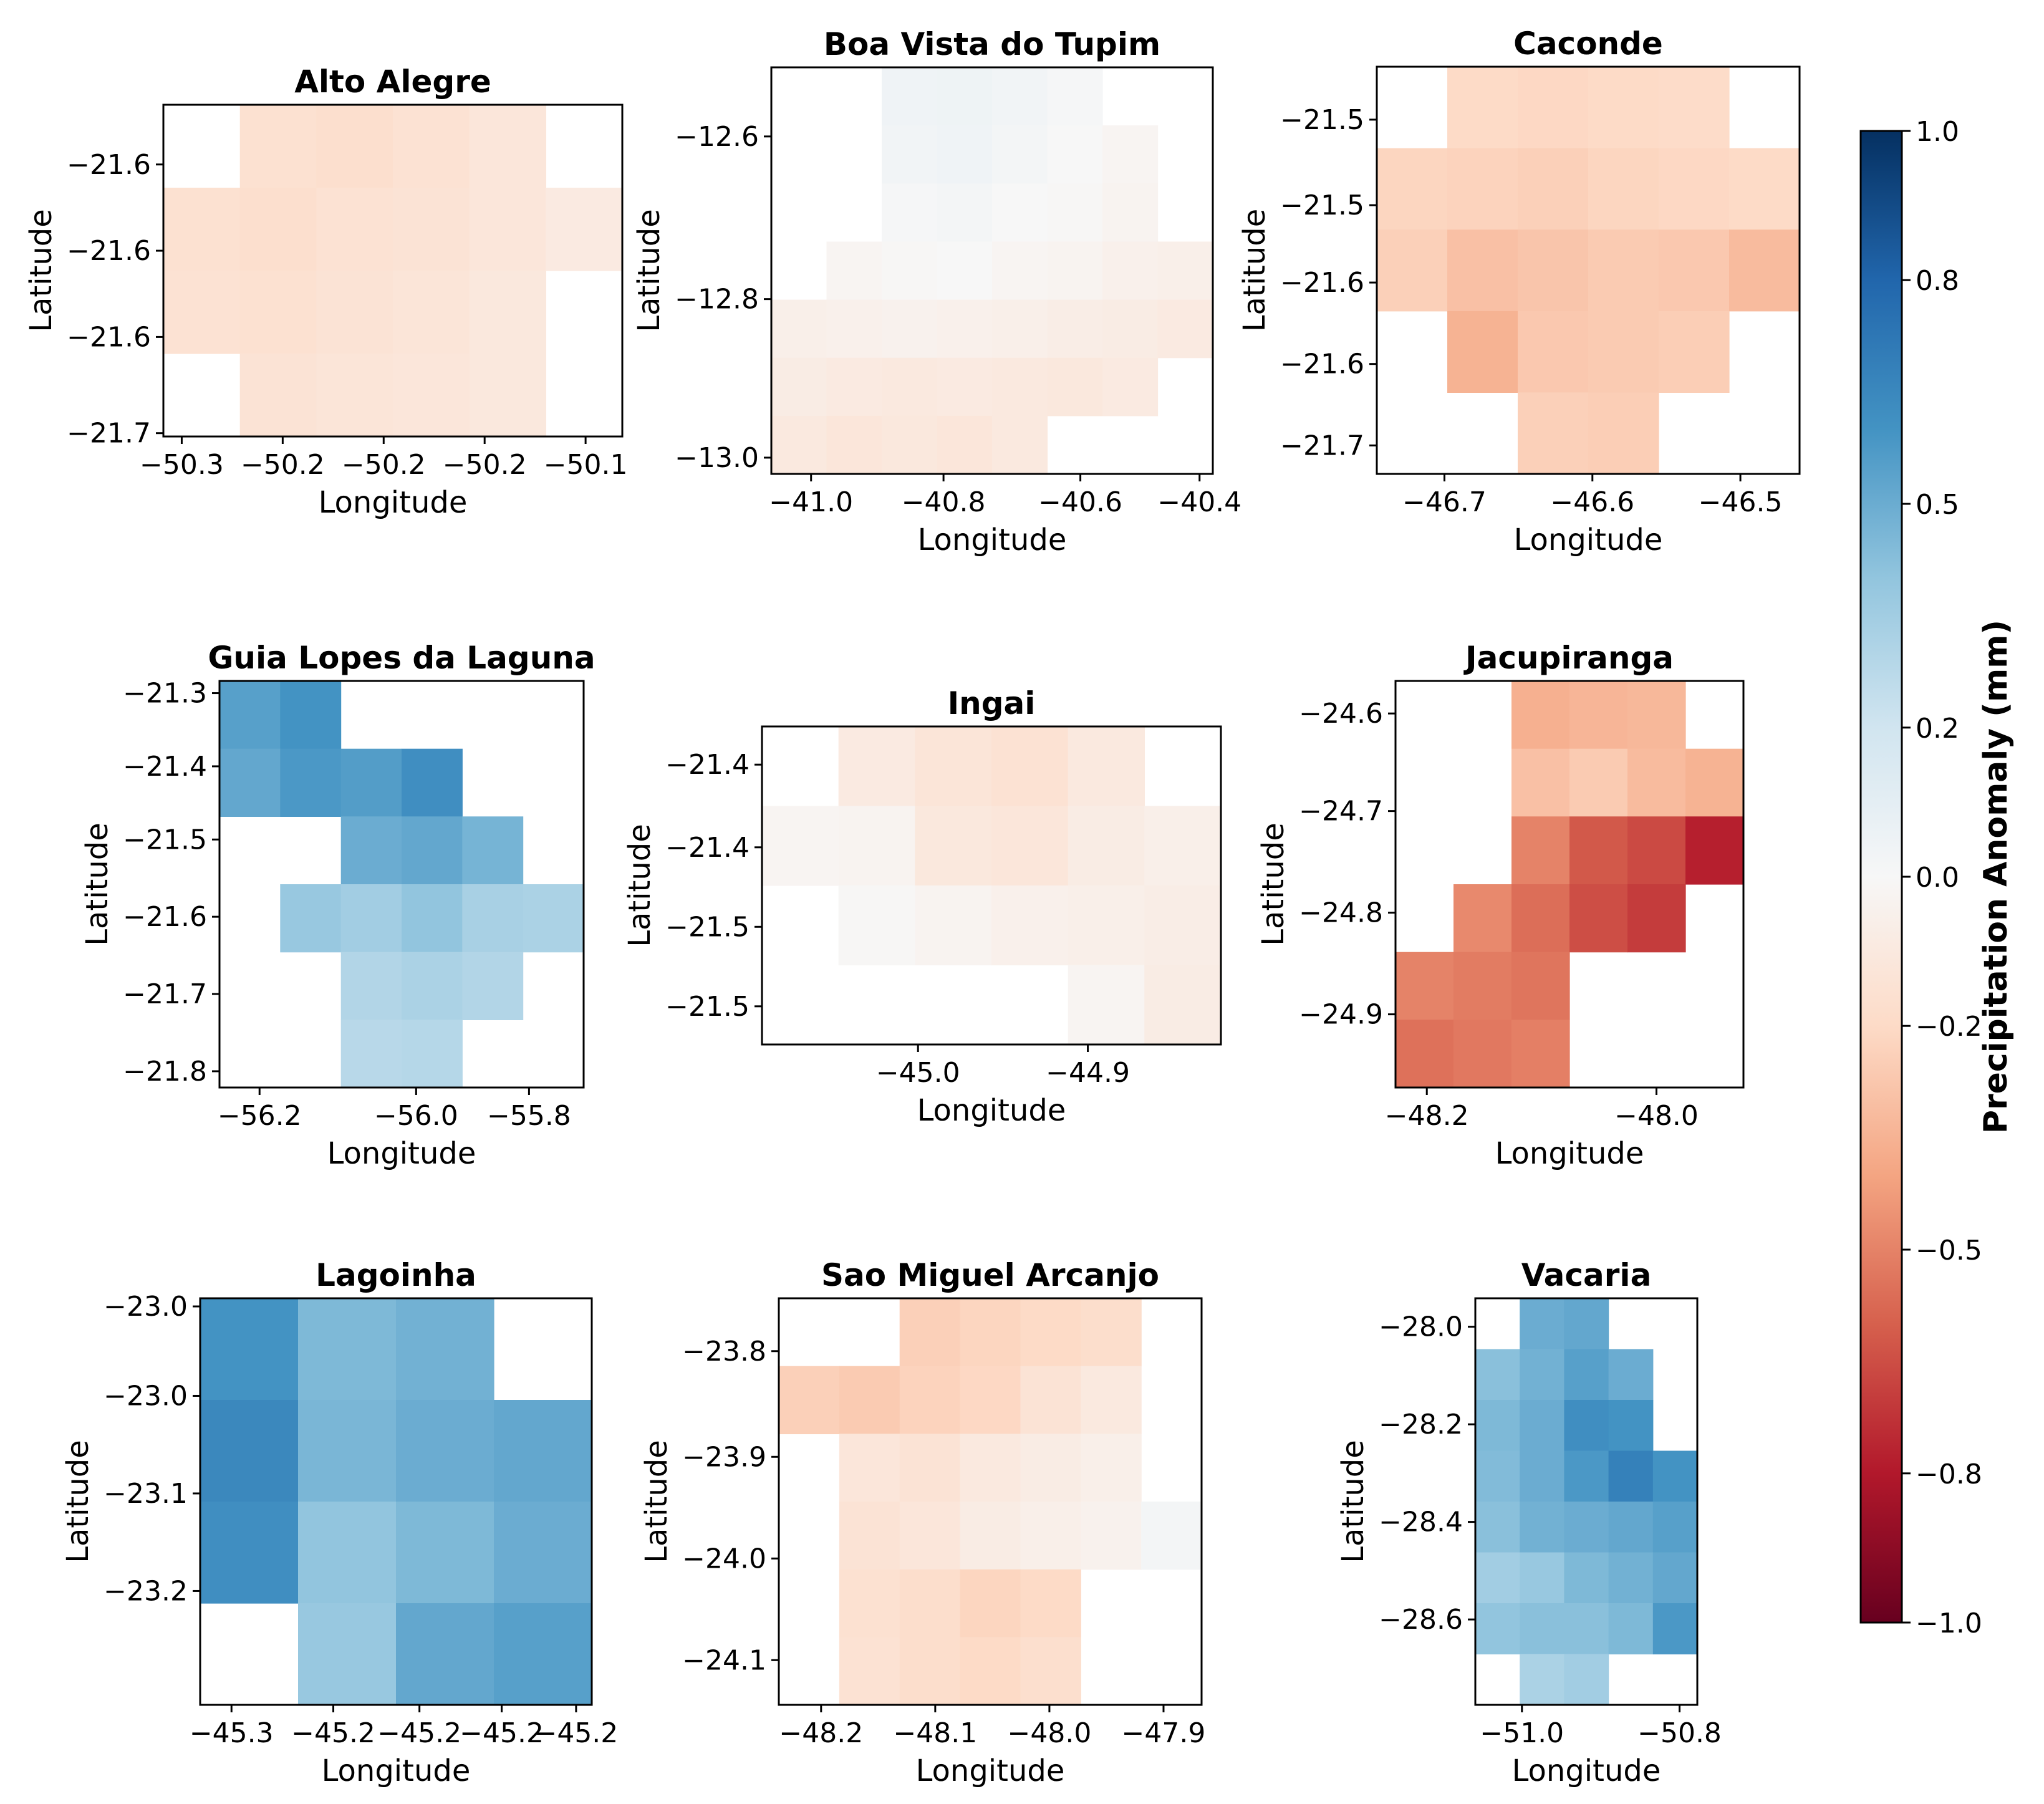 The image size is (2044, 1804). What do you see at coordinates (935, 1733) in the screenshot?
I see `x-tick-label: −48.1` at bounding box center [935, 1733].